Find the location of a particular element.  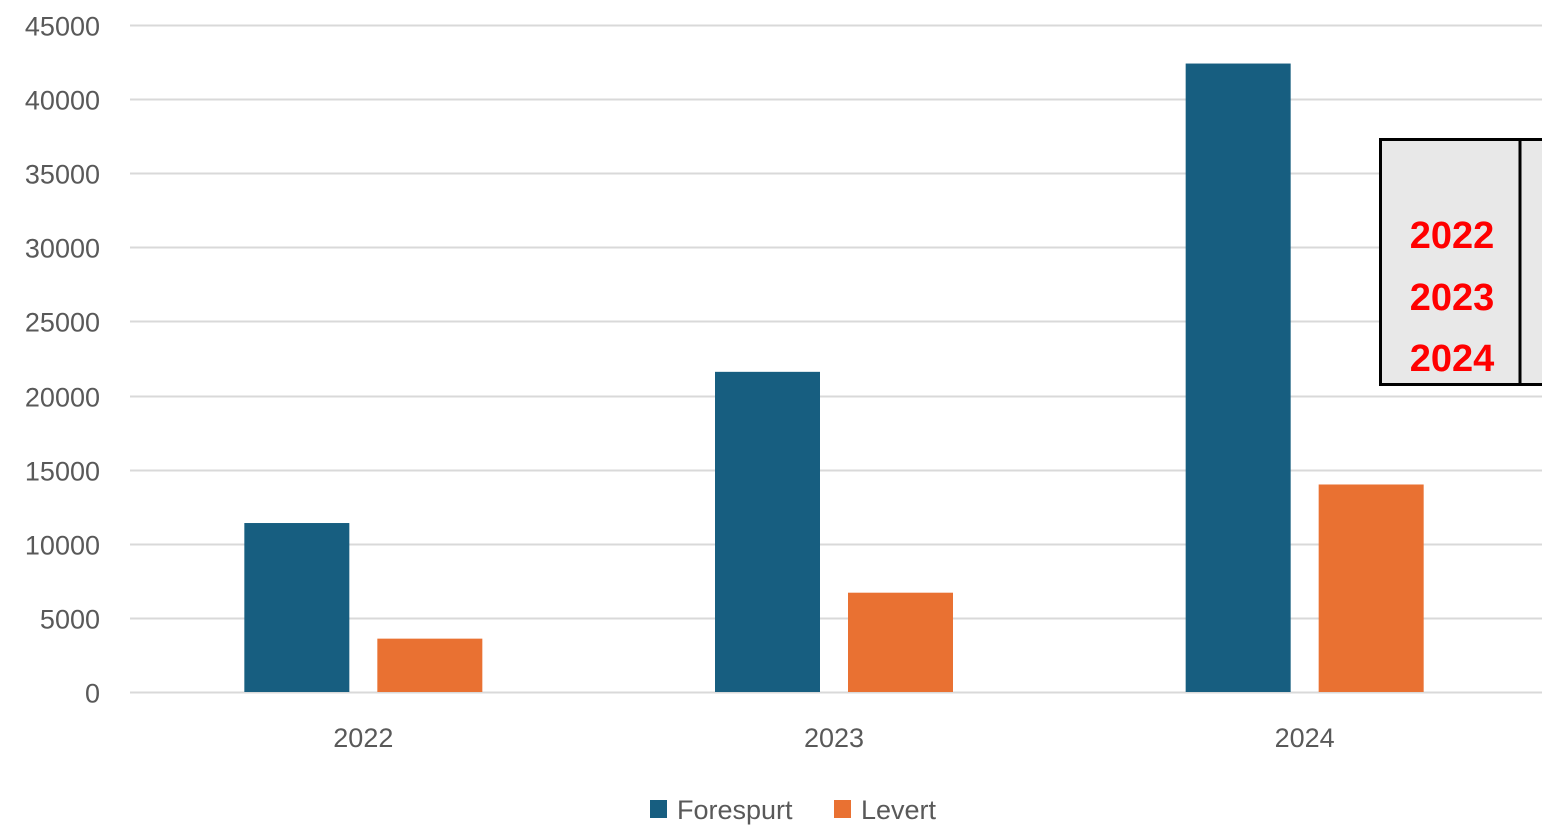

bar-forespurt-2024 is located at coordinates (1238, 377).